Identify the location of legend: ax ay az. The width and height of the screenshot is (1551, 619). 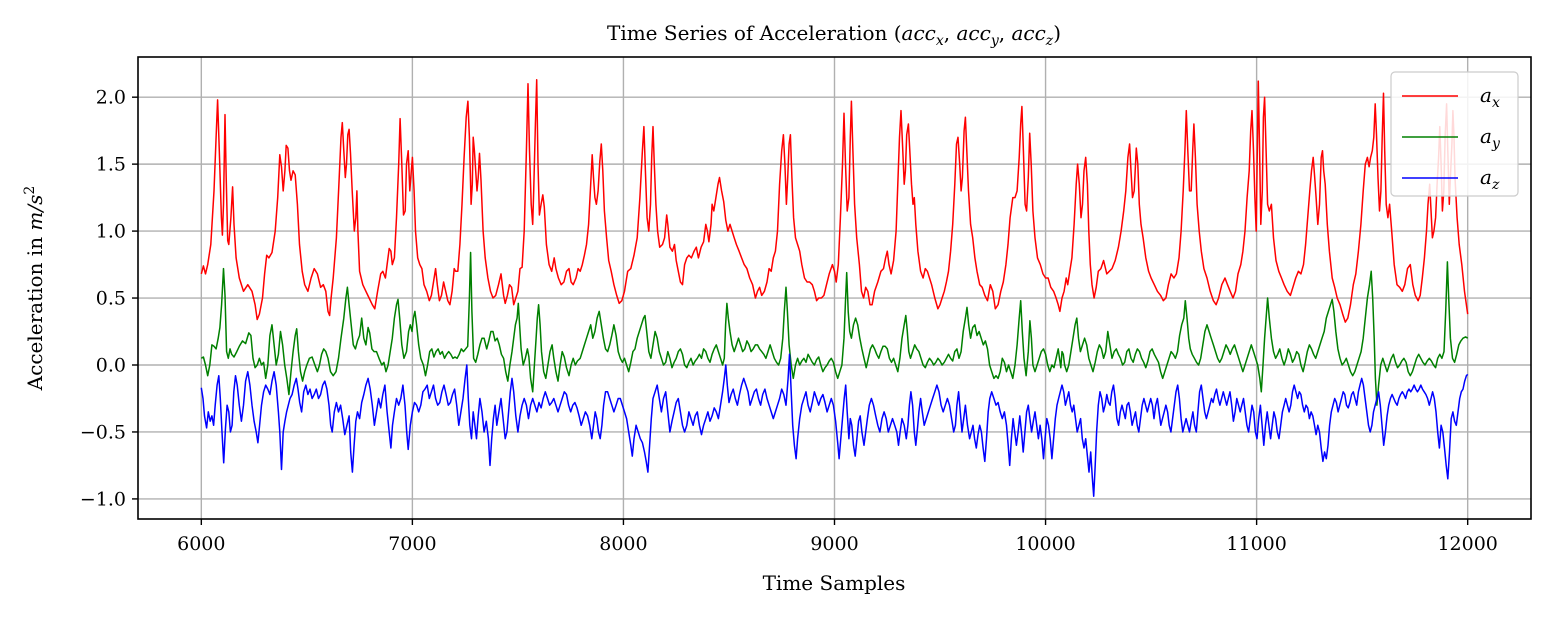
(1454, 134).